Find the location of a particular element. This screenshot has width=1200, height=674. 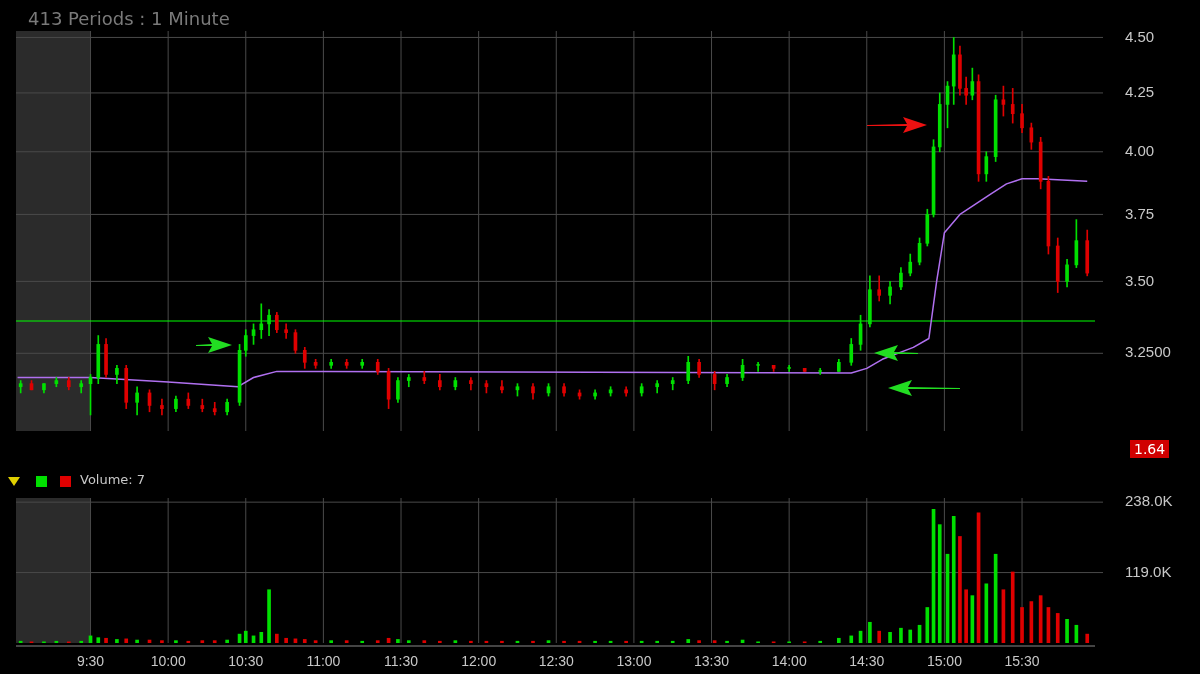

y-tick-label: 4.50 is located at coordinates (1140, 36).